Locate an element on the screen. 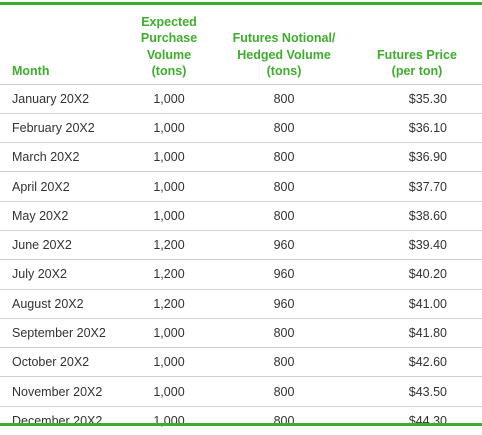  cell-price: $41.00 is located at coordinates (417, 303).